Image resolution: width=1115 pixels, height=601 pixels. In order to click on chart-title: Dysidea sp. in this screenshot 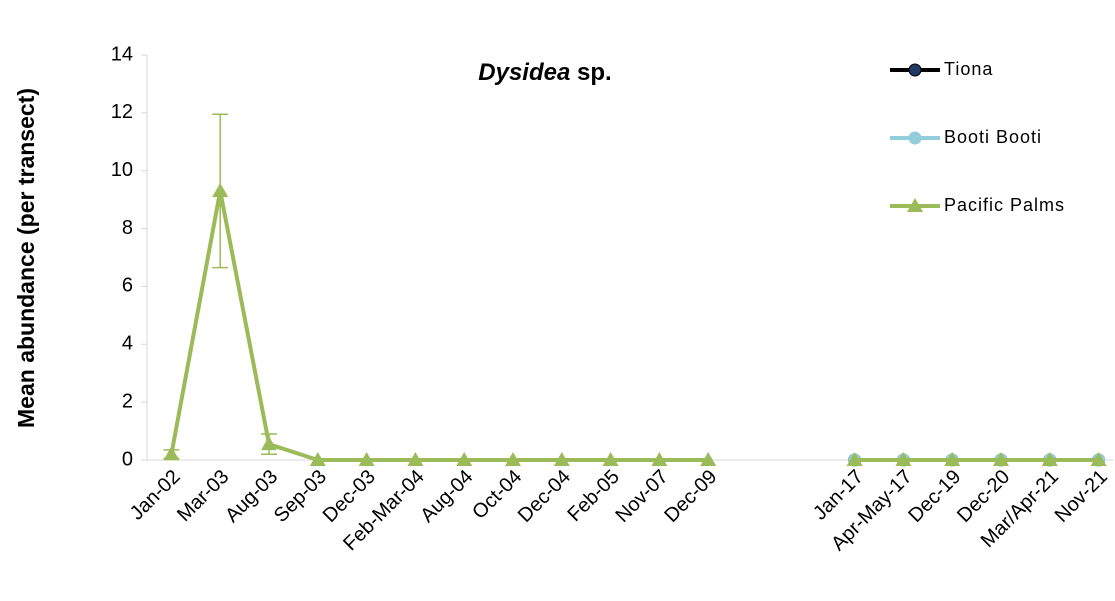, I will do `click(544, 72)`.